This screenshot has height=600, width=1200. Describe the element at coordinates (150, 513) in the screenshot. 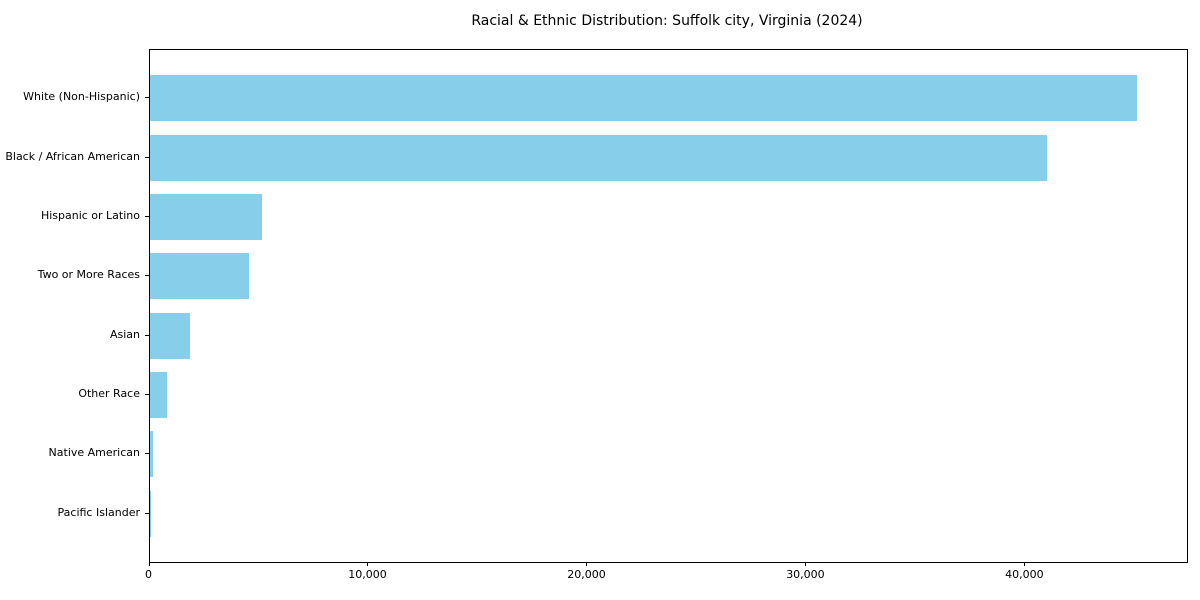

I see `bar-pacific-islander` at that location.